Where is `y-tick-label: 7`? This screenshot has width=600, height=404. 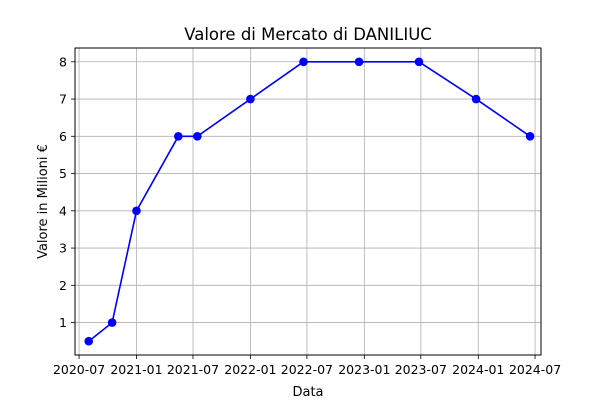 y-tick-label: 7 is located at coordinates (63, 99).